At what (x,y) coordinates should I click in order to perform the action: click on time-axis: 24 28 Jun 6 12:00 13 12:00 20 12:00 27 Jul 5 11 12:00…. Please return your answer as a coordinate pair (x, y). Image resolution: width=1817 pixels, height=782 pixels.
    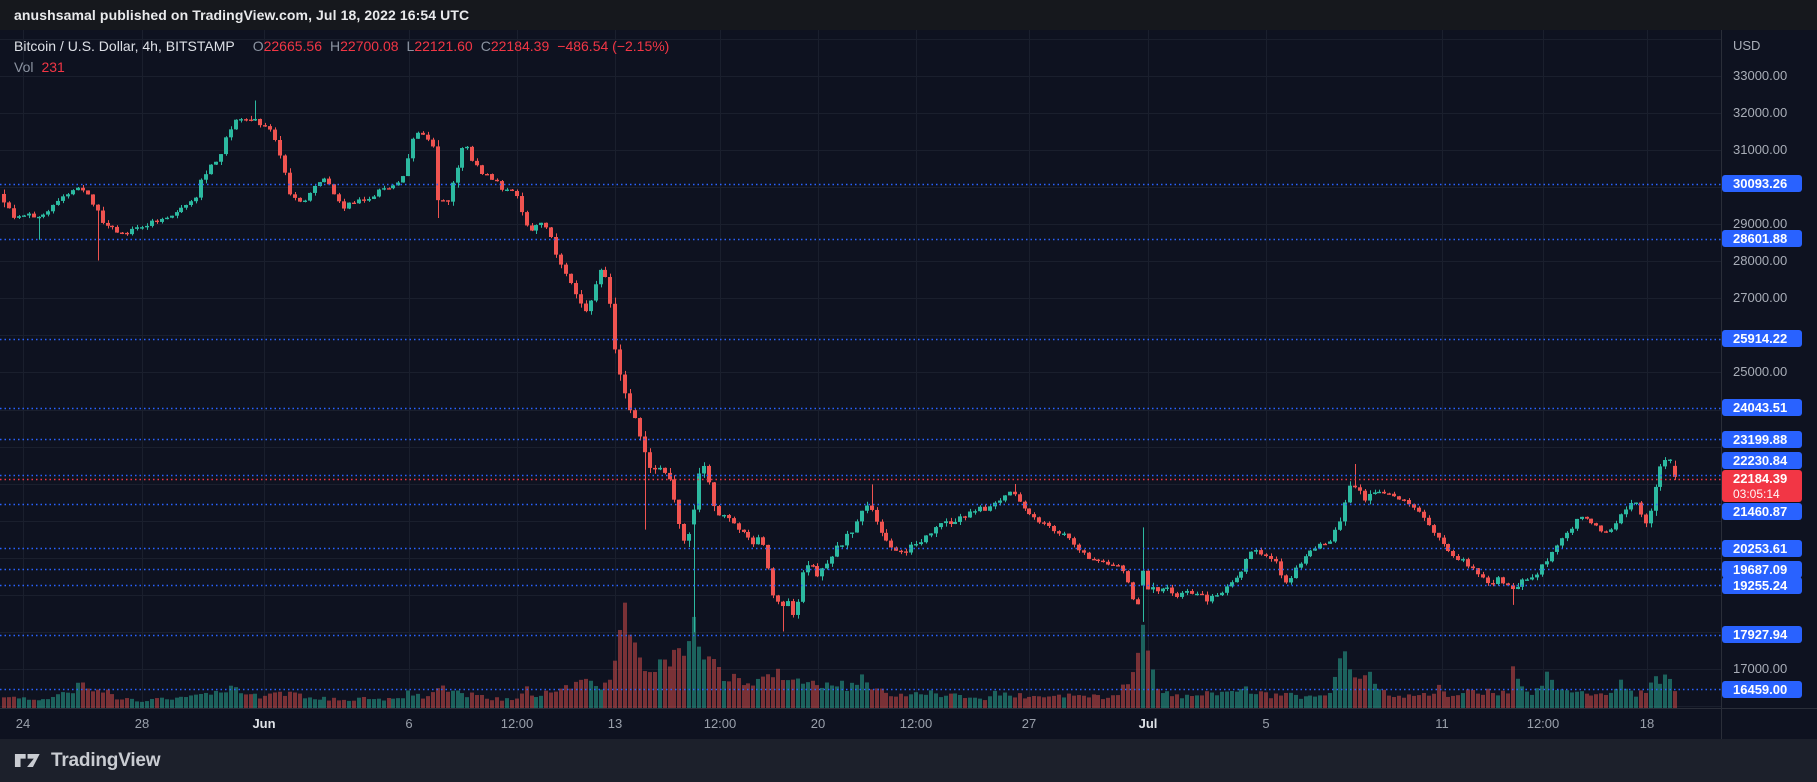
    Looking at the image, I should click on (908, 723).